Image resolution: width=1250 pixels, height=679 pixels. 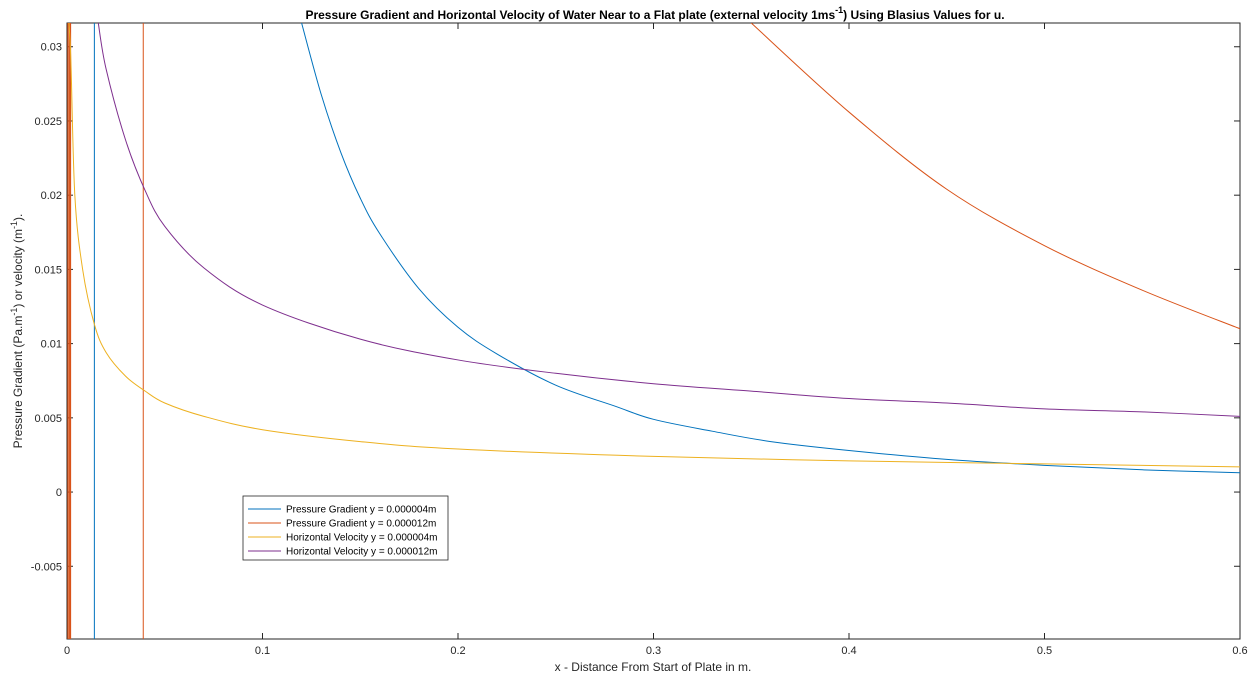 I want to click on y-tick-label: -0.005, so click(x=46, y=567).